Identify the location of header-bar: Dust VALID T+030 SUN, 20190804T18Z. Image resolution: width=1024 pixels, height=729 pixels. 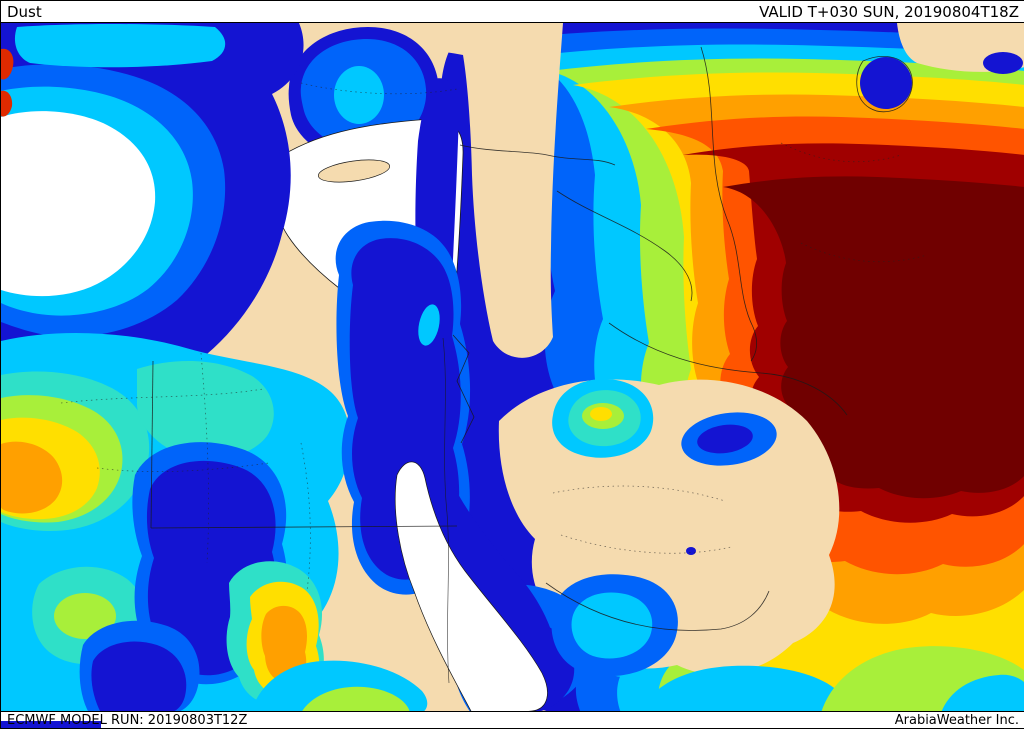
(512, 12).